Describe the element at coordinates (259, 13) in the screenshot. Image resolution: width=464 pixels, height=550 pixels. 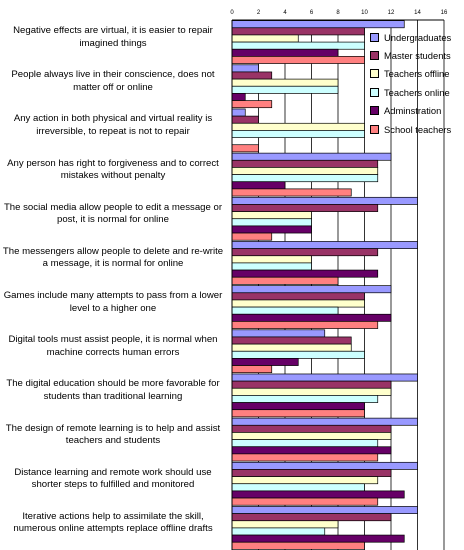
I see `x-tick-label-2: 2` at that location.